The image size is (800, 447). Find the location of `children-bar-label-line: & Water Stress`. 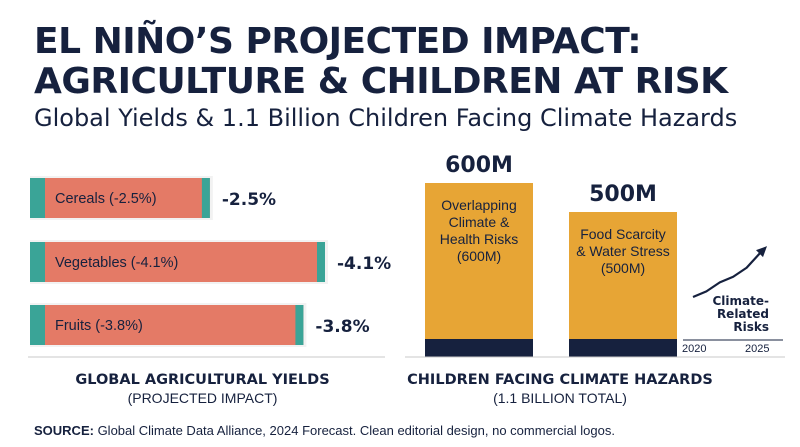

children-bar-label-line: & Water Stress is located at coordinates (623, 251).